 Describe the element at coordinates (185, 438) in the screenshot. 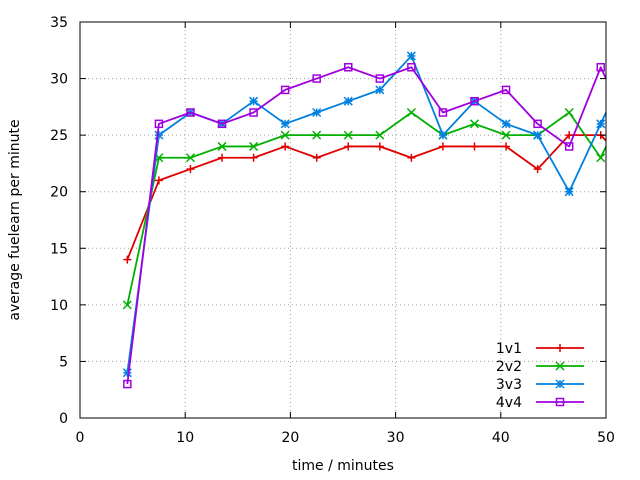

I see `x-tick-label: 10` at that location.